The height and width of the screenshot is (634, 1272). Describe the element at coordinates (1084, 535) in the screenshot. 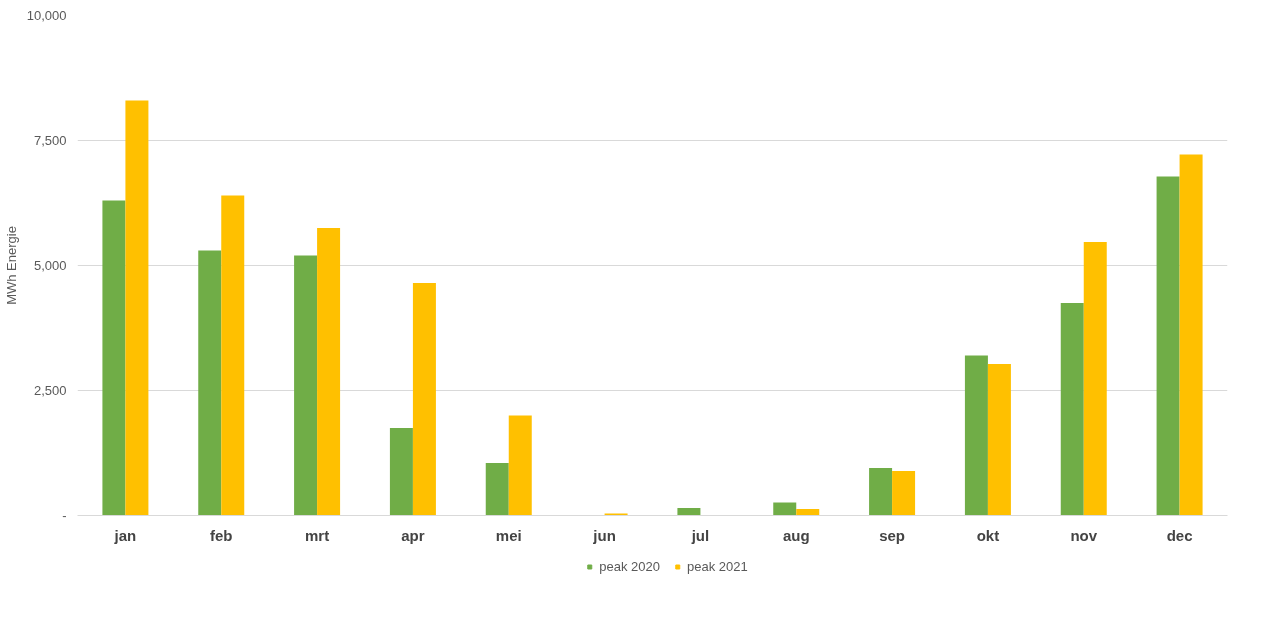

I see `x-tick-label: nov` at that location.